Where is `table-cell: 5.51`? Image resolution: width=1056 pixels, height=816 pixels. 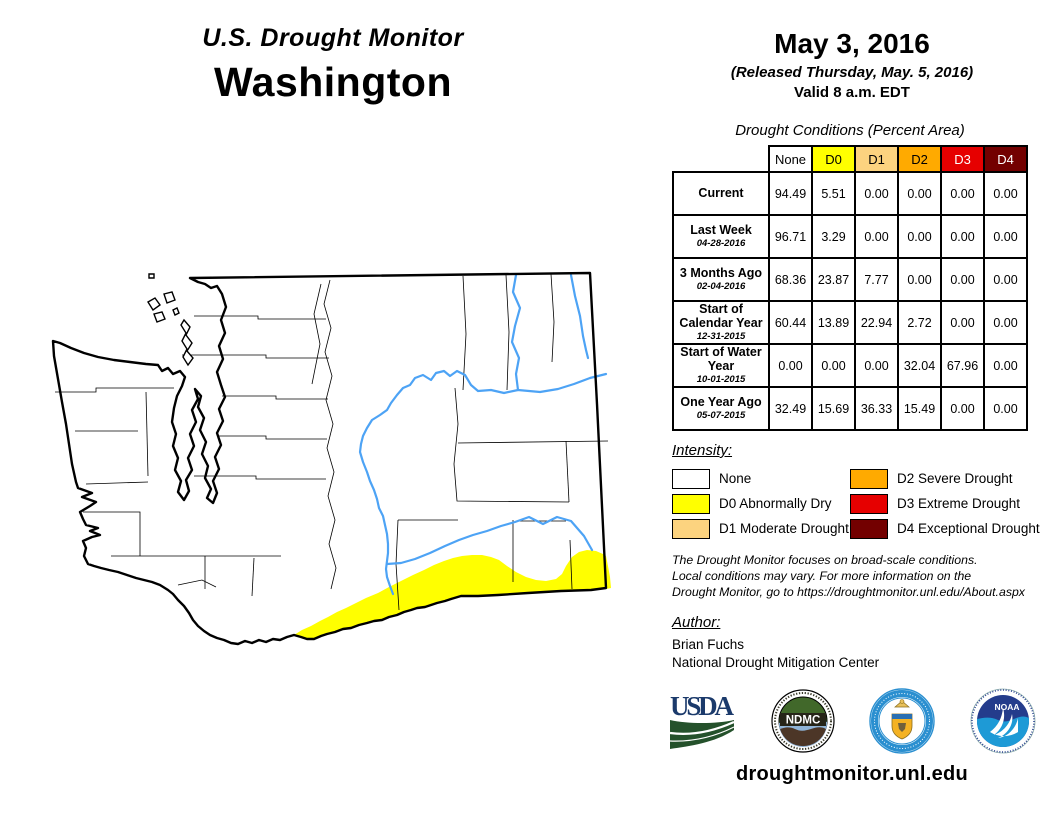 table-cell: 5.51 is located at coordinates (833, 193).